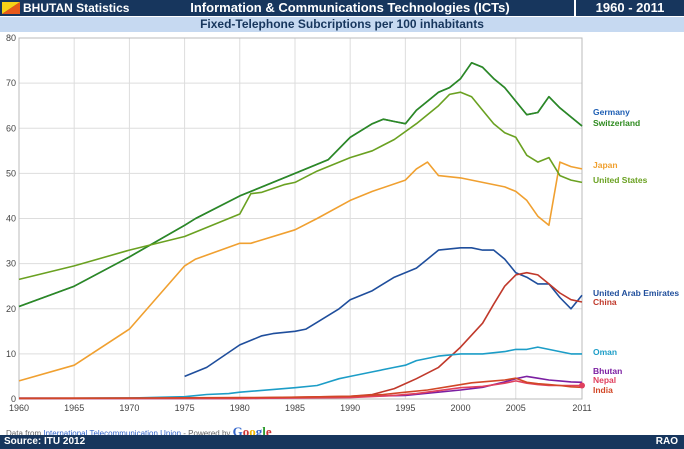 The image size is (684, 449). What do you see at coordinates (252, 431) in the screenshot?
I see `google-logo: Google` at bounding box center [252, 431].